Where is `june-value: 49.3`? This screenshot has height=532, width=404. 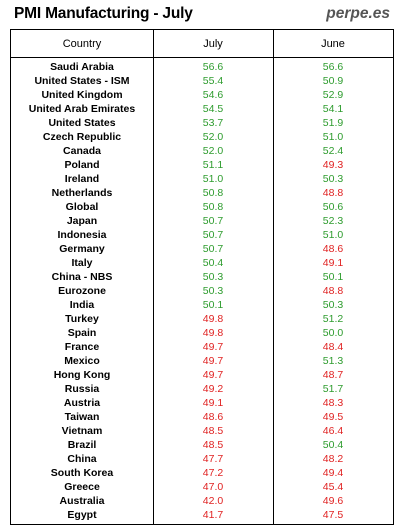
june-value: 49.3 is located at coordinates (333, 165).